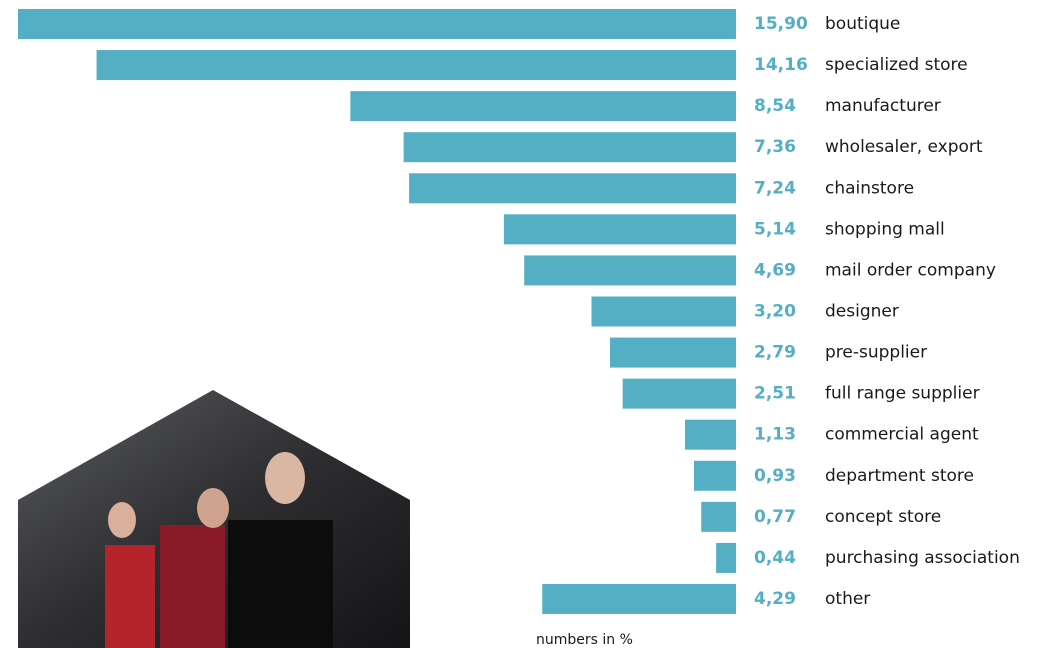  I want to click on category-label: pre-supplier, so click(876, 353).